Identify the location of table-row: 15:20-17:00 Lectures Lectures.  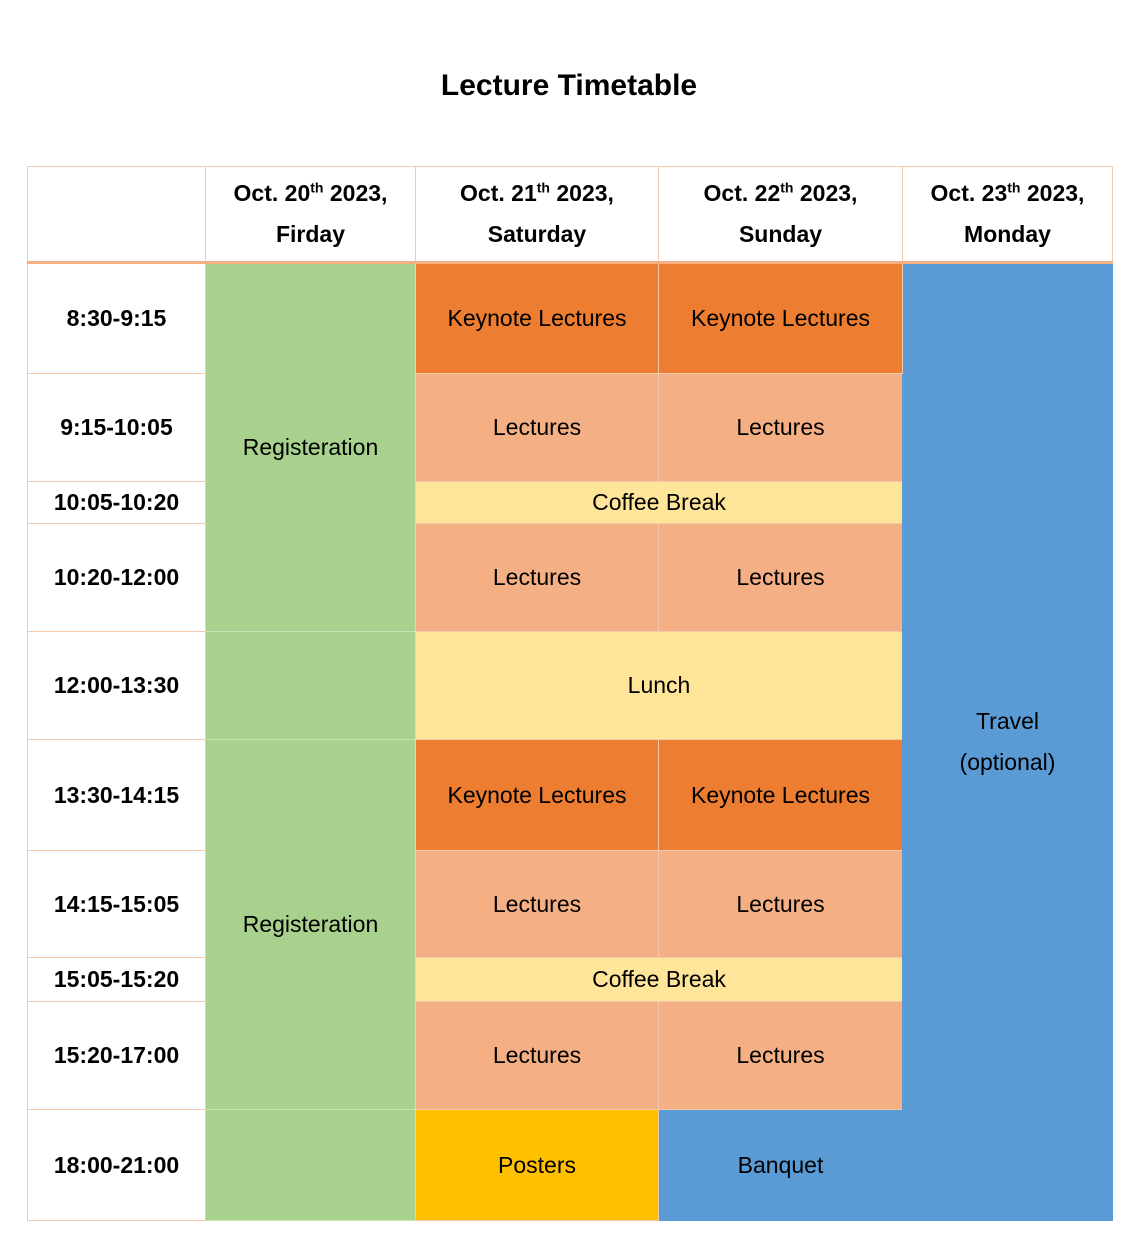
(570, 1055).